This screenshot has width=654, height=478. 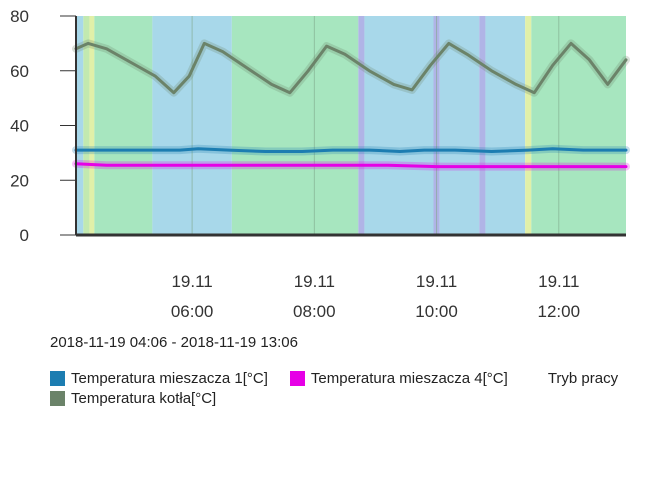 What do you see at coordinates (192, 311) in the screenshot?
I see `x-tick-time-0: 06:00` at bounding box center [192, 311].